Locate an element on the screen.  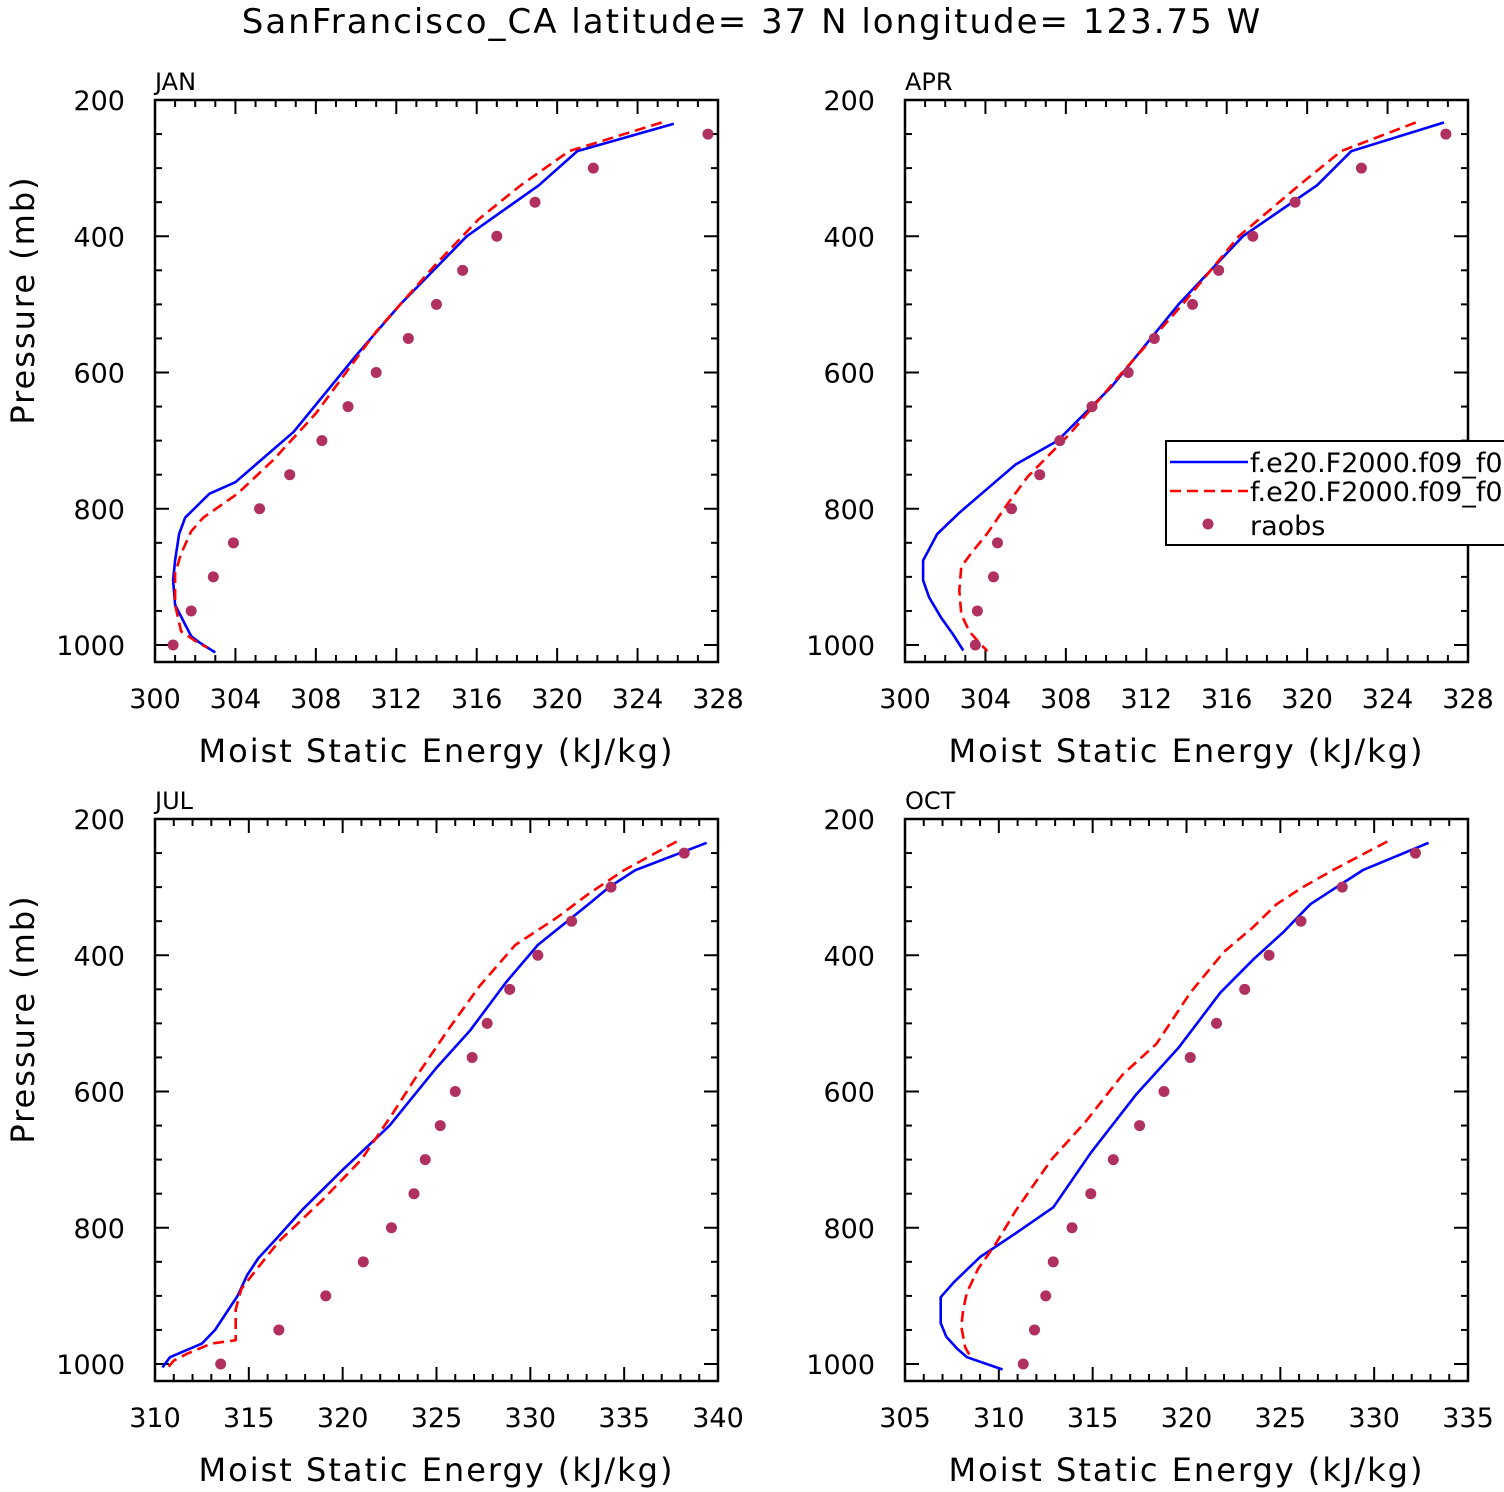
x-tick-label: 328 is located at coordinates (718, 699).